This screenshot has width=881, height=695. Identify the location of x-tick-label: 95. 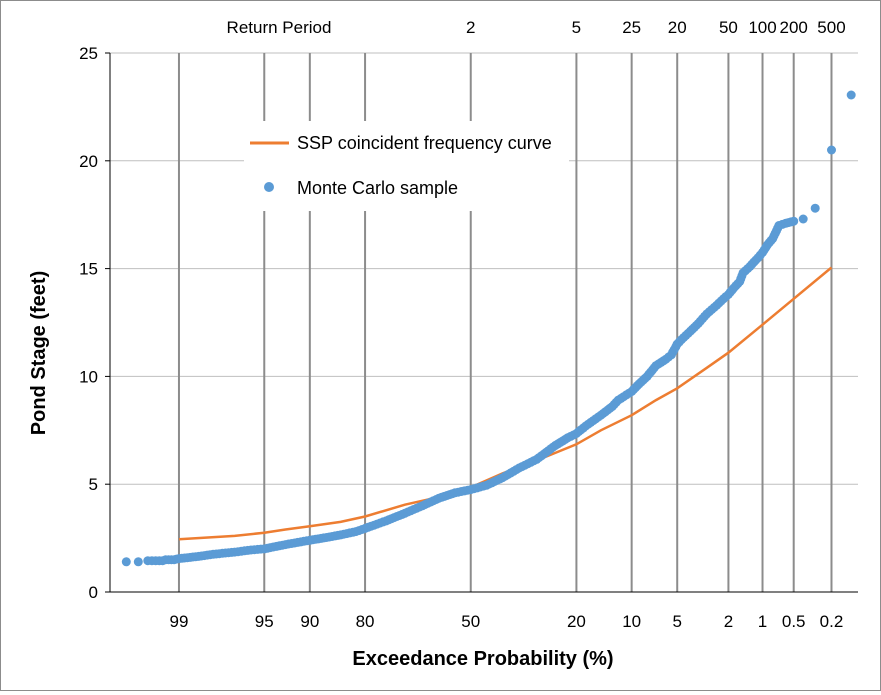
(264, 621).